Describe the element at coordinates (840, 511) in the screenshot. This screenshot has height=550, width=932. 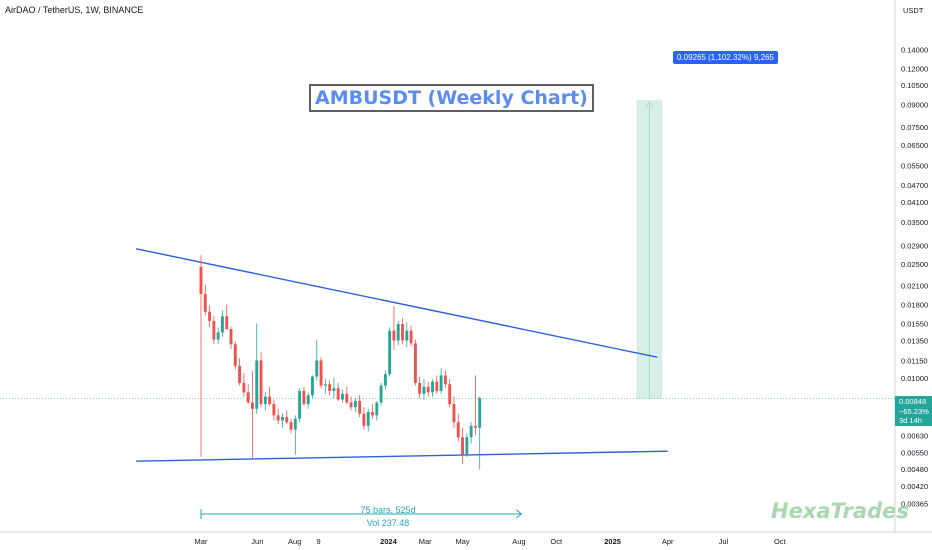
I see `watermark: HexaTrades` at that location.